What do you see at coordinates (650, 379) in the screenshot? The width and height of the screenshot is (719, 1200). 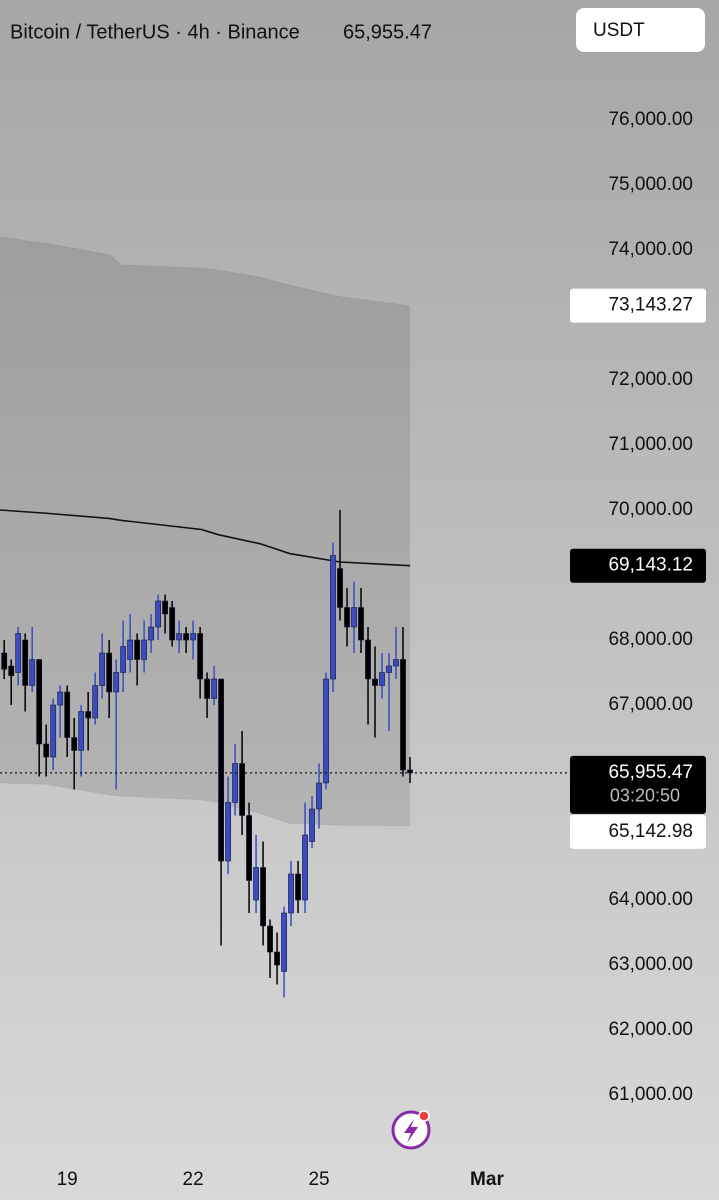 I see `y-tick-label: 72,000.00` at bounding box center [650, 379].